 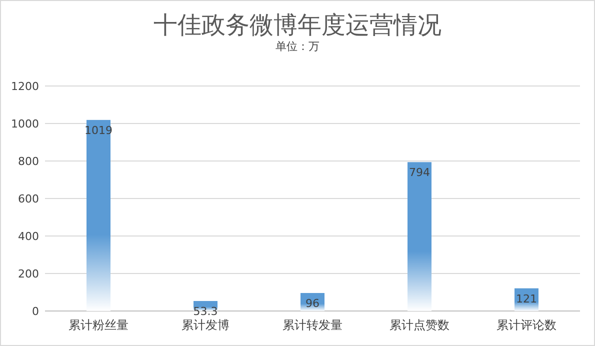 I want to click on y-tick-label: 600, so click(x=28, y=199).